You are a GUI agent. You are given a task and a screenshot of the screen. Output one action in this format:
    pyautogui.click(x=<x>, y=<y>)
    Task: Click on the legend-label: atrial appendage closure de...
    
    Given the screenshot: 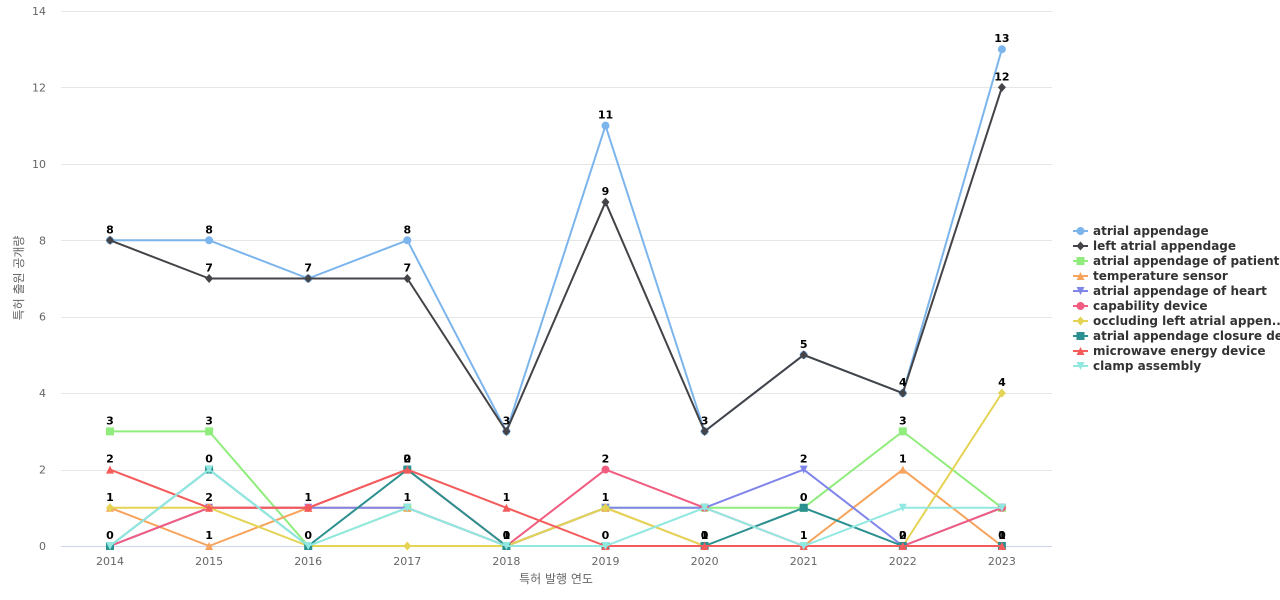 What is the action you would take?
    pyautogui.click(x=1186, y=336)
    